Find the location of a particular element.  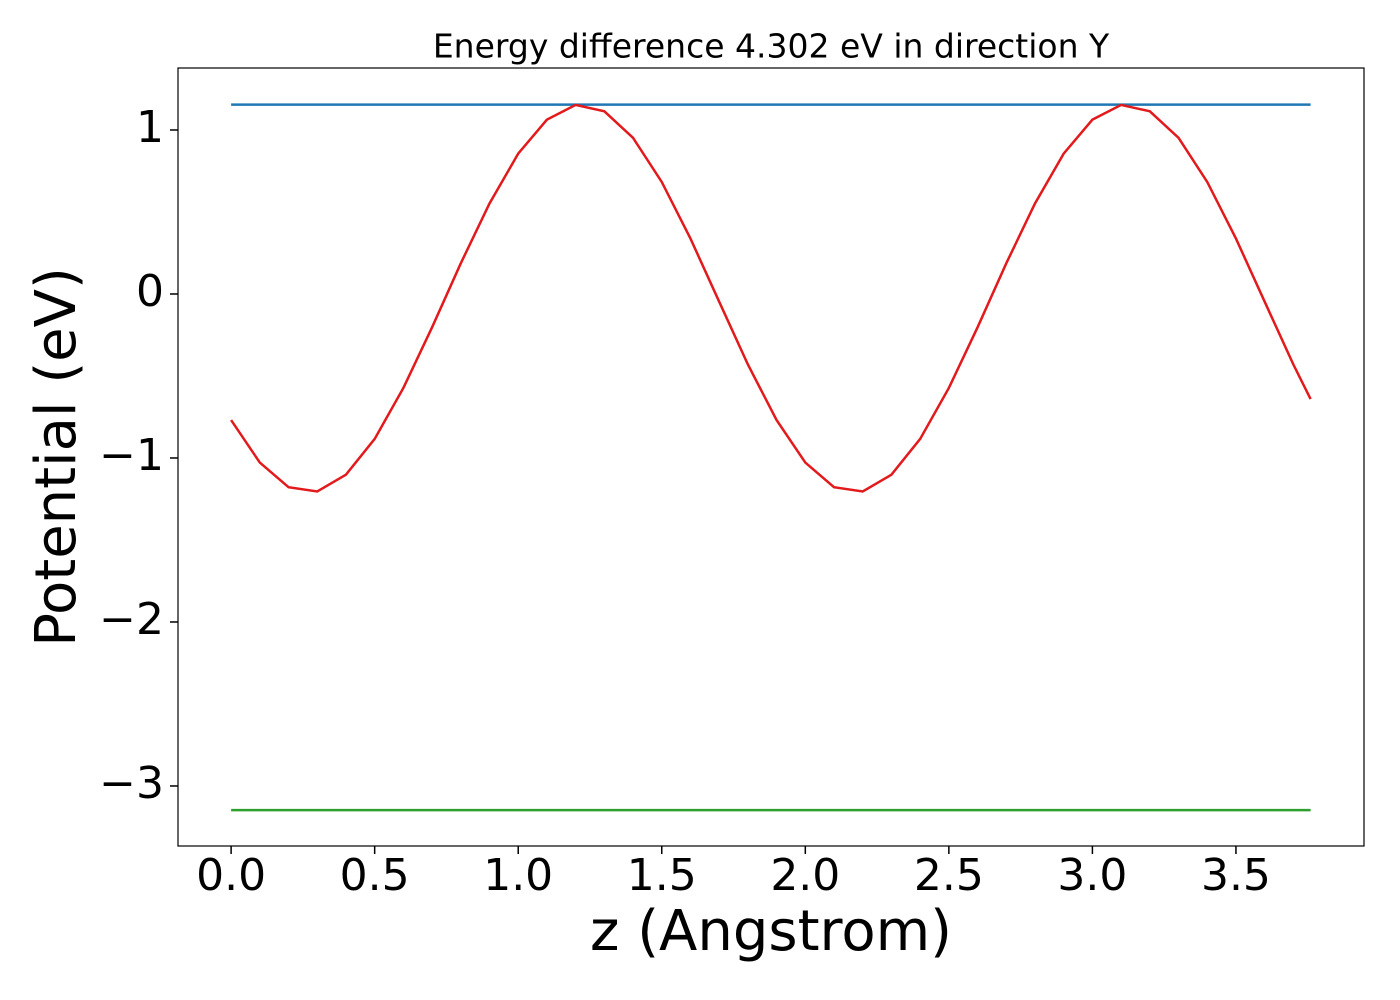

x-tick-label: 1.5 is located at coordinates (662, 875).